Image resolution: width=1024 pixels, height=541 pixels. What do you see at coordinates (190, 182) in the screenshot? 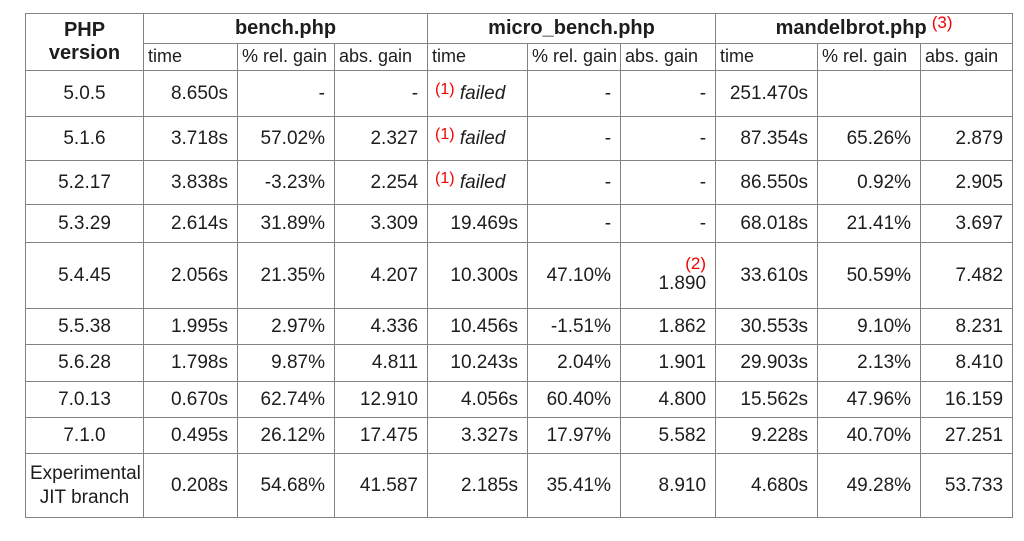
I see `cell-bench-time: 3.838s` at bounding box center [190, 182].